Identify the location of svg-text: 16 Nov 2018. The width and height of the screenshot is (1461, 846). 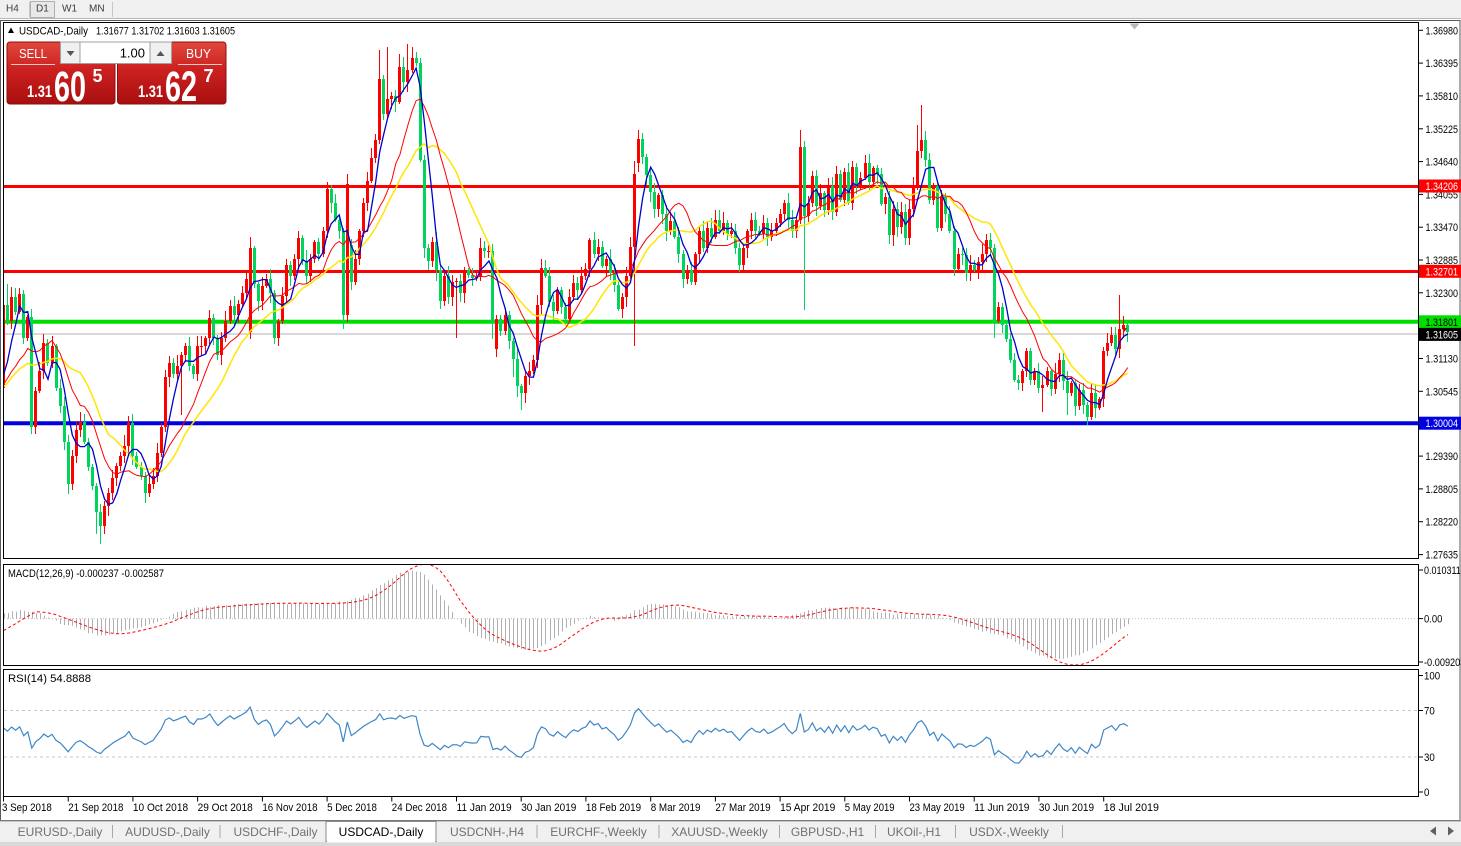
(289, 808).